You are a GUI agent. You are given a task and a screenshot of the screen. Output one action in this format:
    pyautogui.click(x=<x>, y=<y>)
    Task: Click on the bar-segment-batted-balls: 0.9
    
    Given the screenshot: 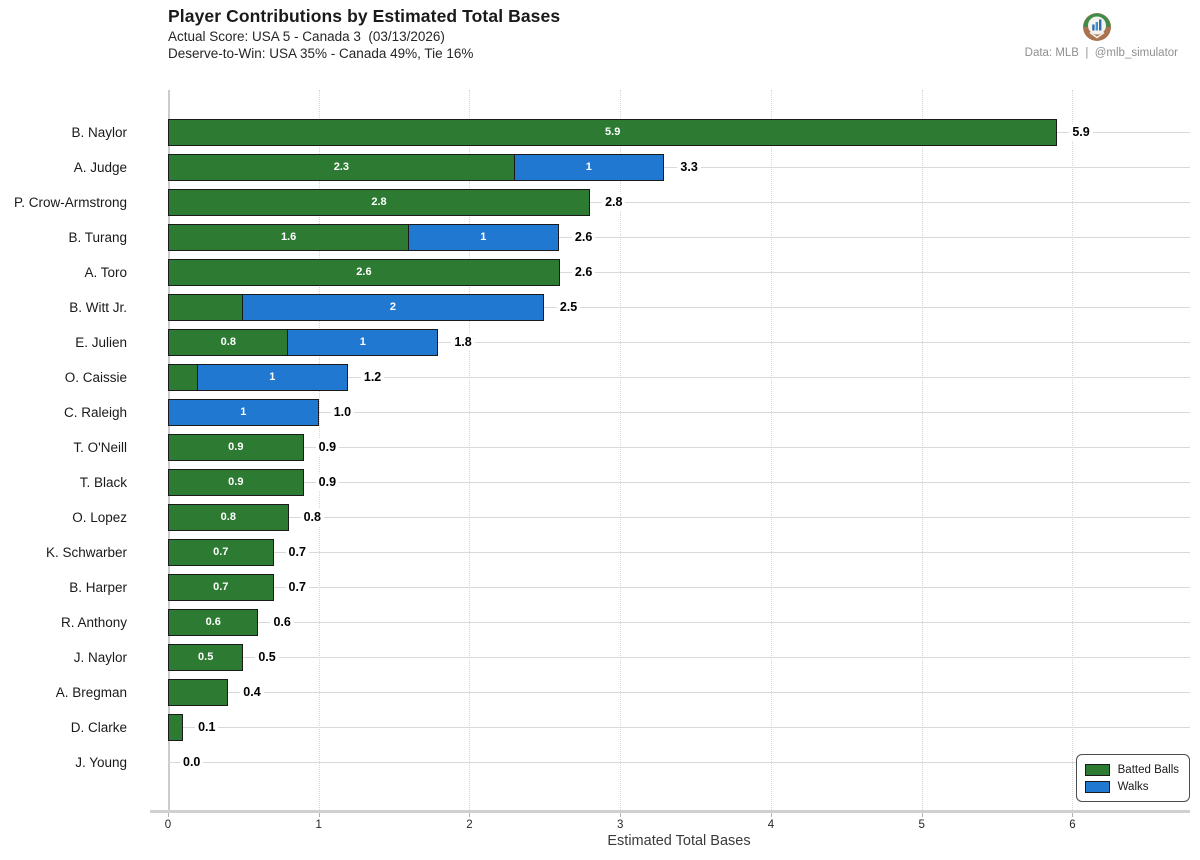 What is the action you would take?
    pyautogui.click(x=236, y=482)
    